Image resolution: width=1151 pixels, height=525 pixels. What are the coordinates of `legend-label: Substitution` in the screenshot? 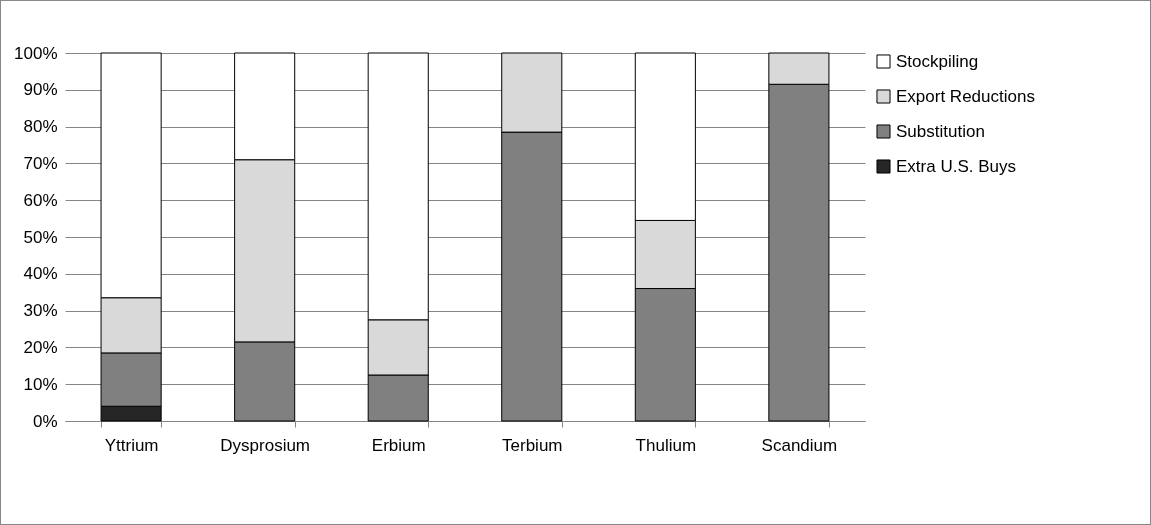 It's located at (940, 131).